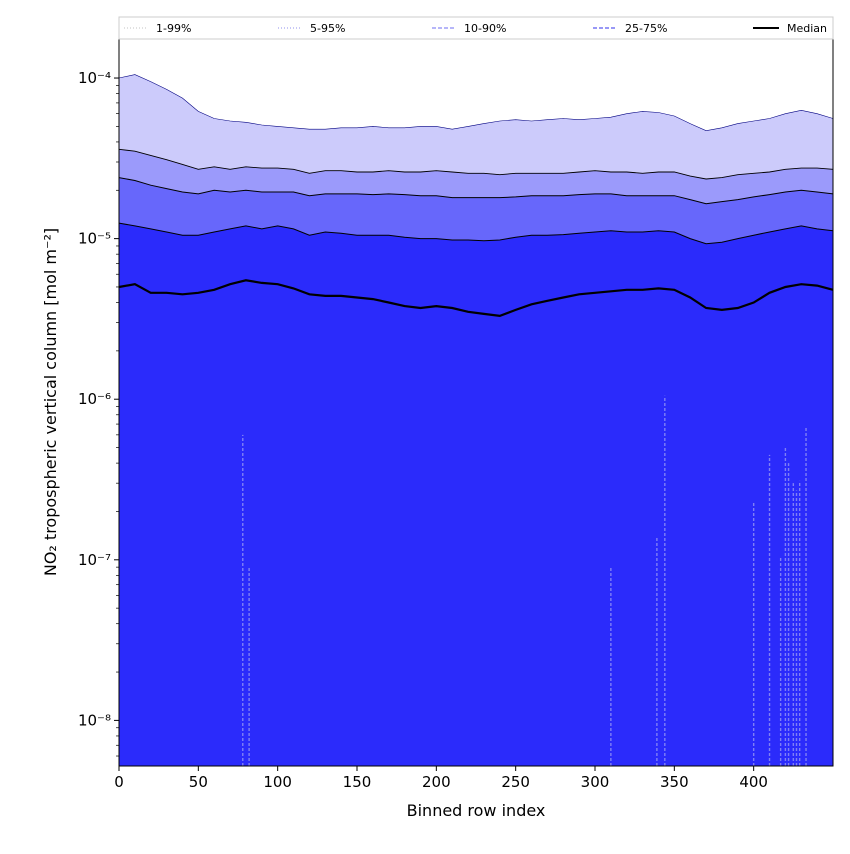 The height and width of the screenshot is (854, 850). What do you see at coordinates (485, 28) in the screenshot?
I see `legend-label: 10-90%` at bounding box center [485, 28].